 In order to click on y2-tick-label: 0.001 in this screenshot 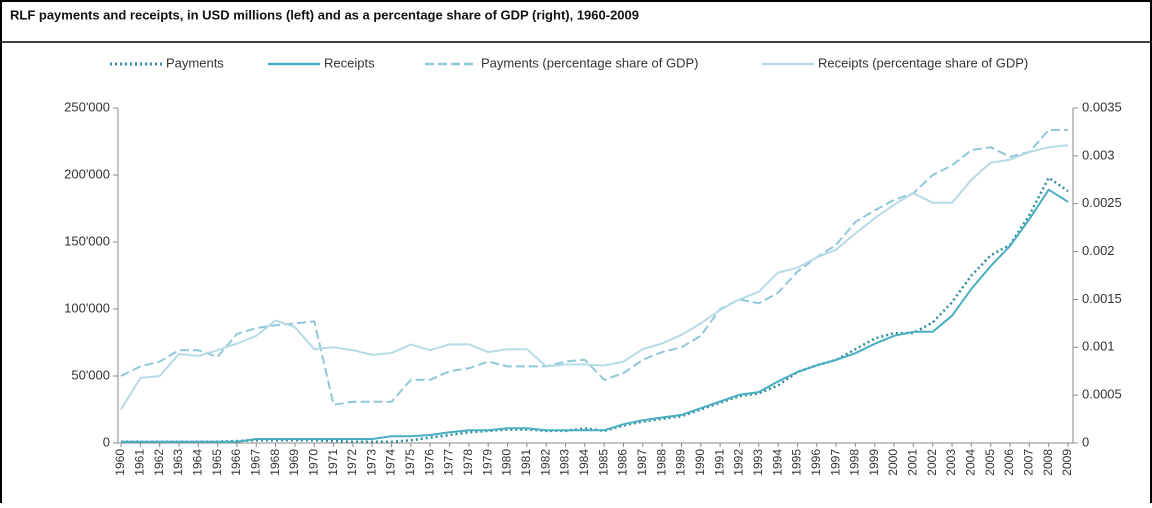, I will do `click(1098, 346)`.